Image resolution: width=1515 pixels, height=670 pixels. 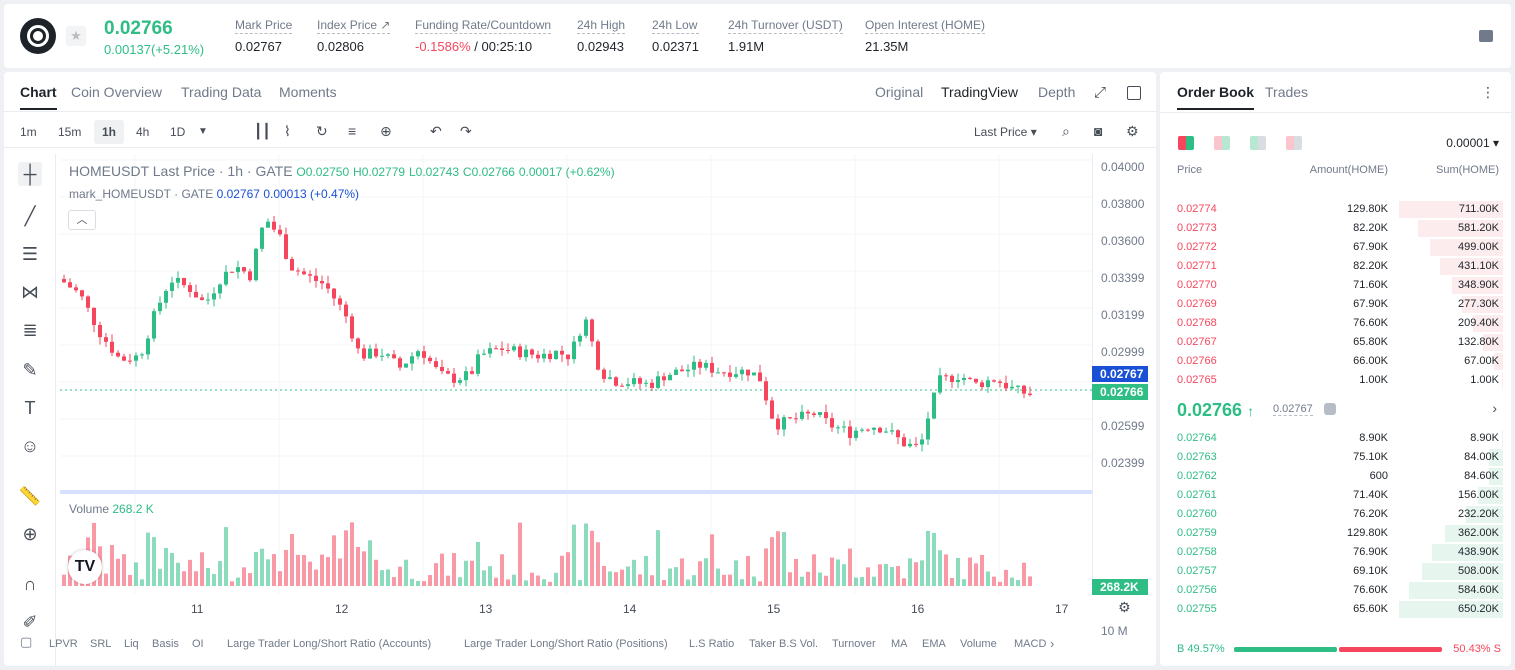 I want to click on tab-trades: Trades, so click(x=1287, y=92).